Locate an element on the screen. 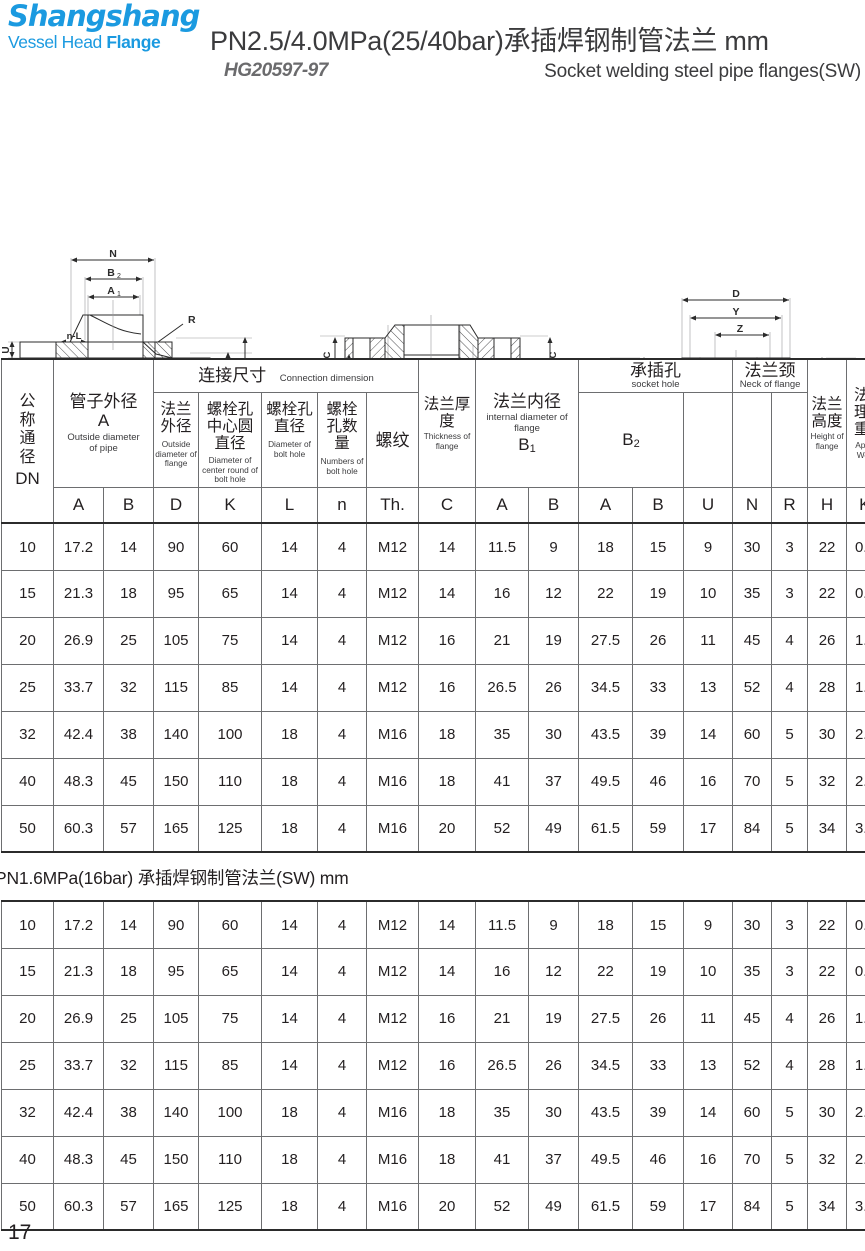 The height and width of the screenshot is (1251, 865). cell-value: 26.9 is located at coordinates (78, 640).